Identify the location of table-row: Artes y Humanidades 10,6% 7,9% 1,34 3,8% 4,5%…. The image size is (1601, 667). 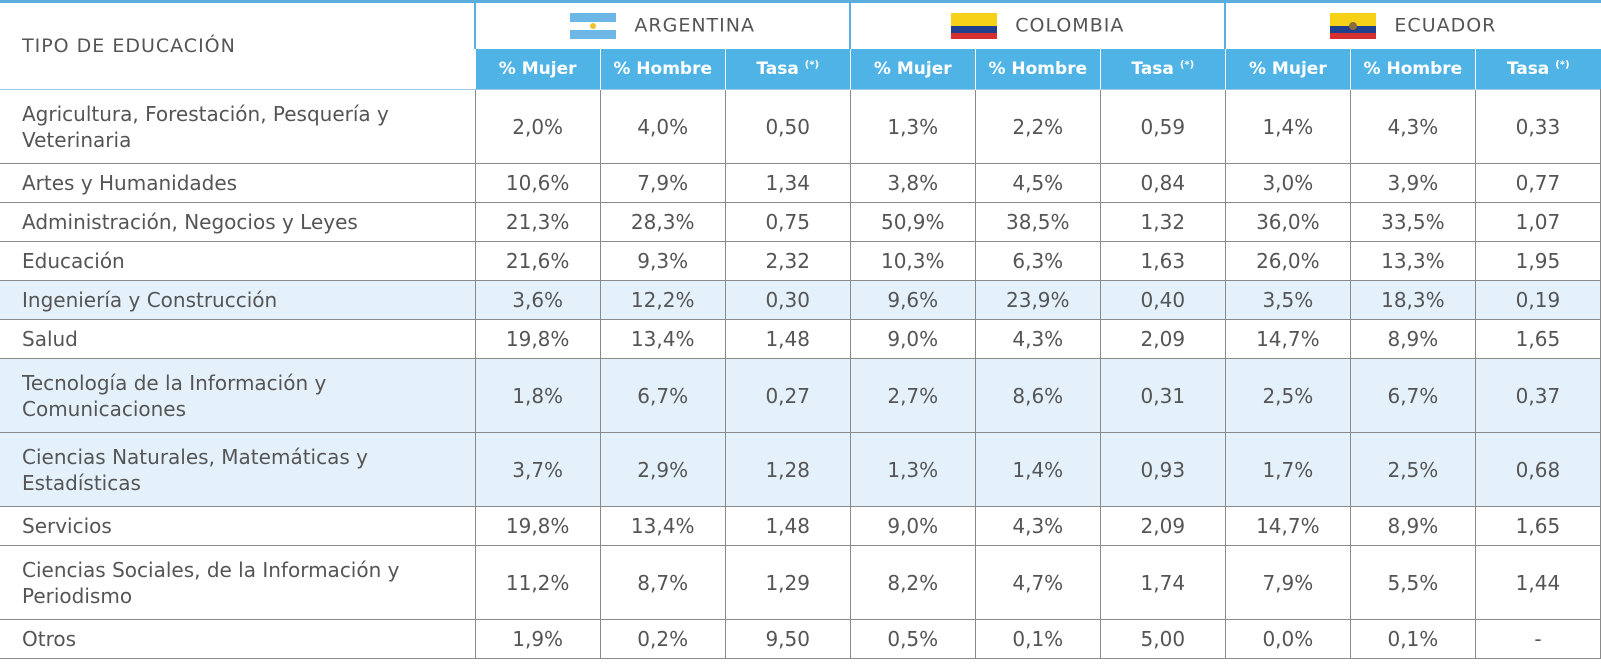
(800, 183).